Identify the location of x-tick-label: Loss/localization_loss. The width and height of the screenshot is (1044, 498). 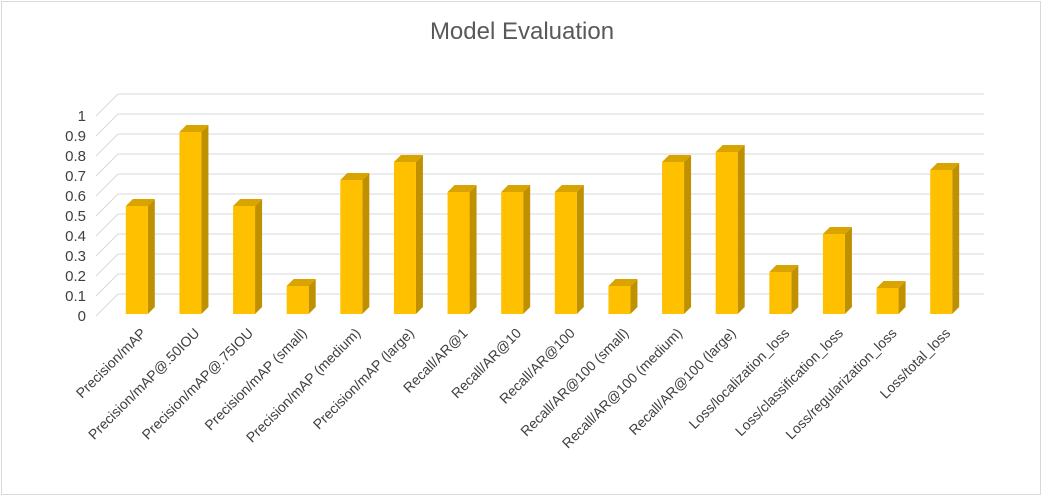
(738, 378).